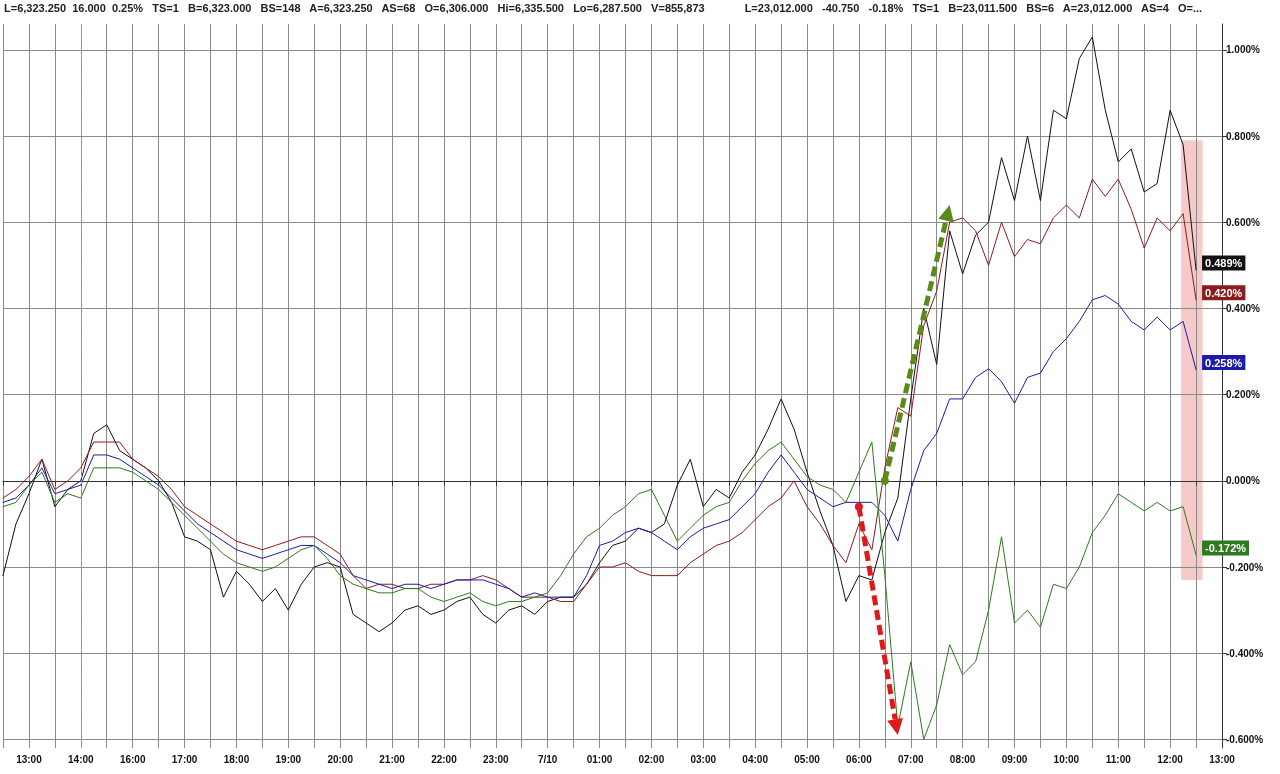  What do you see at coordinates (1170, 759) in the screenshot?
I see `x-tick-label: 12:00` at bounding box center [1170, 759].